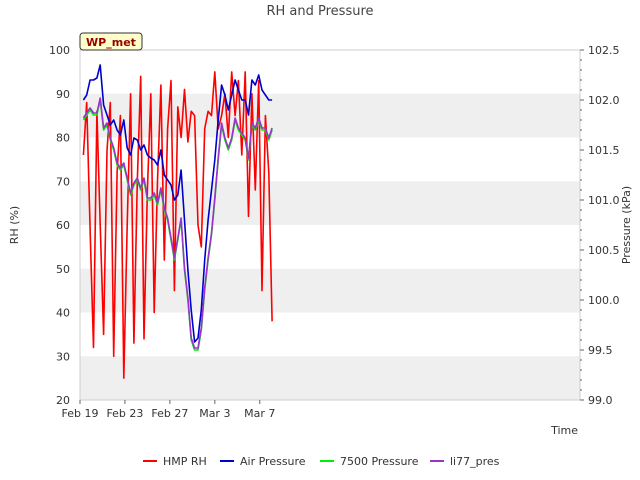 This screenshot has width=640, height=480. I want to click on legend-label: 7500 Pressure, so click(379, 461).